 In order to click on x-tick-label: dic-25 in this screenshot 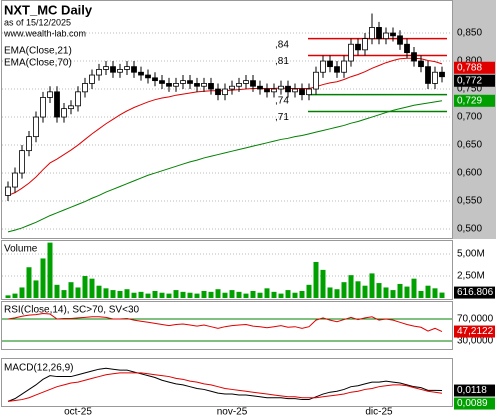, I will do `click(379, 412)`.